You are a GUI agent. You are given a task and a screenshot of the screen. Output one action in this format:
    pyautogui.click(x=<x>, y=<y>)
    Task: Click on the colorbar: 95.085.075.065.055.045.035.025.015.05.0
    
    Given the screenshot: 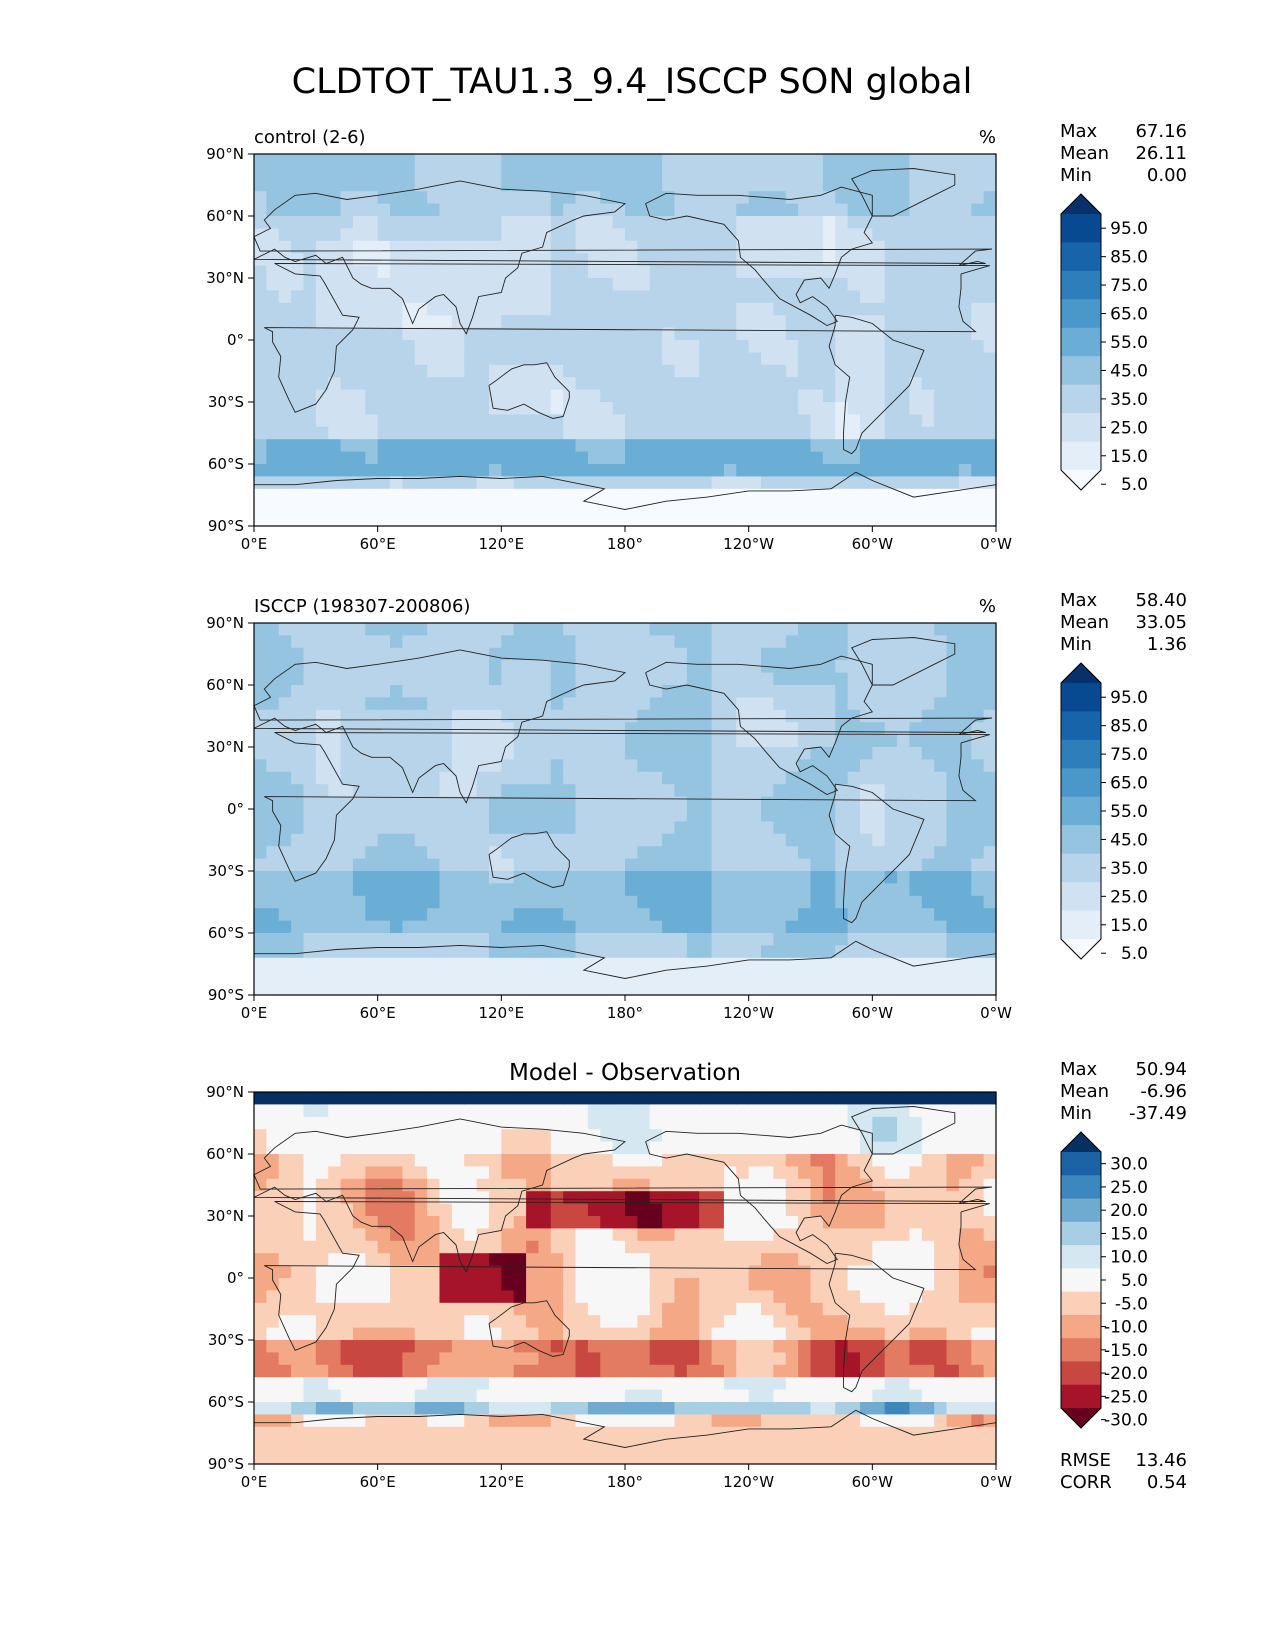 What is the action you would take?
    pyautogui.click(x=1104, y=813)
    